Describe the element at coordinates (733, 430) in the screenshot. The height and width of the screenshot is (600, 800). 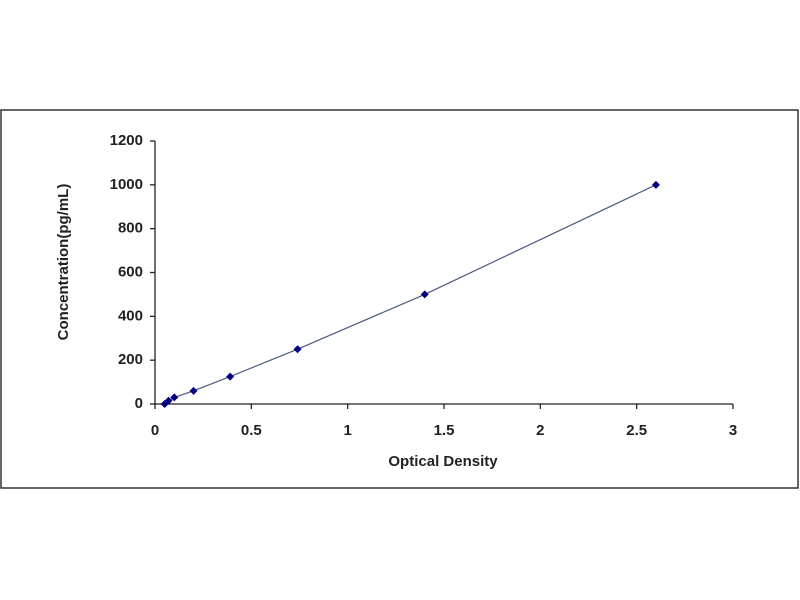
I see `x-tick-label: 3` at that location.